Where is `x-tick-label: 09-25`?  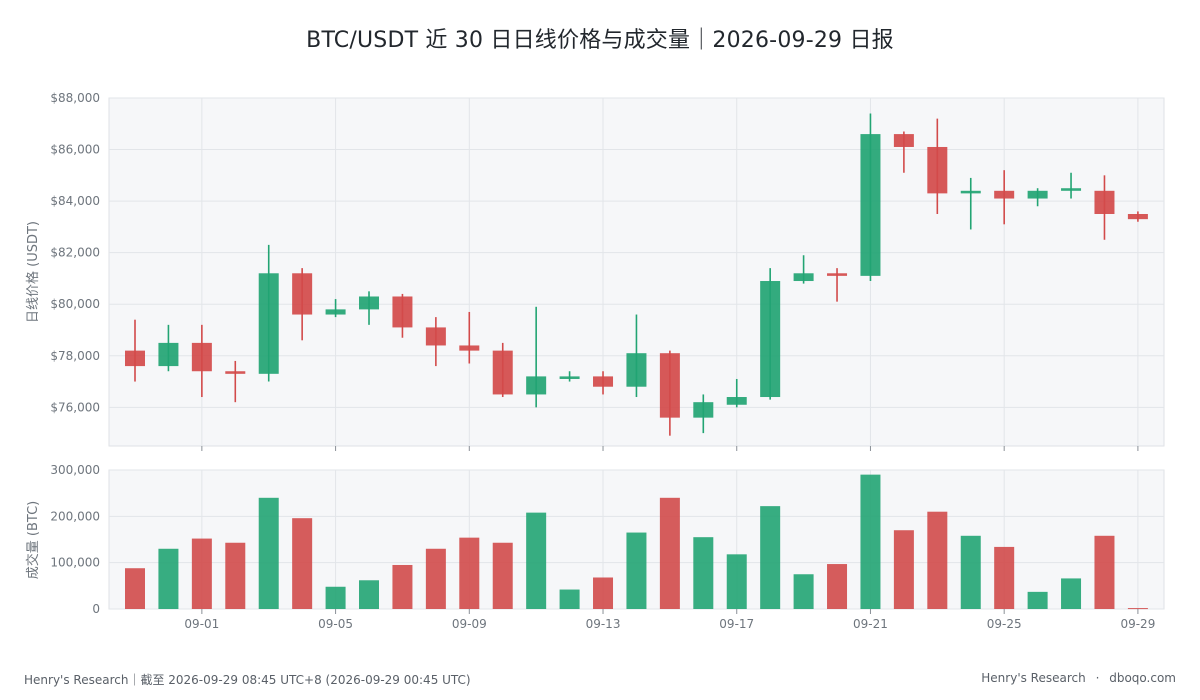 x-tick-label: 09-25 is located at coordinates (1004, 624).